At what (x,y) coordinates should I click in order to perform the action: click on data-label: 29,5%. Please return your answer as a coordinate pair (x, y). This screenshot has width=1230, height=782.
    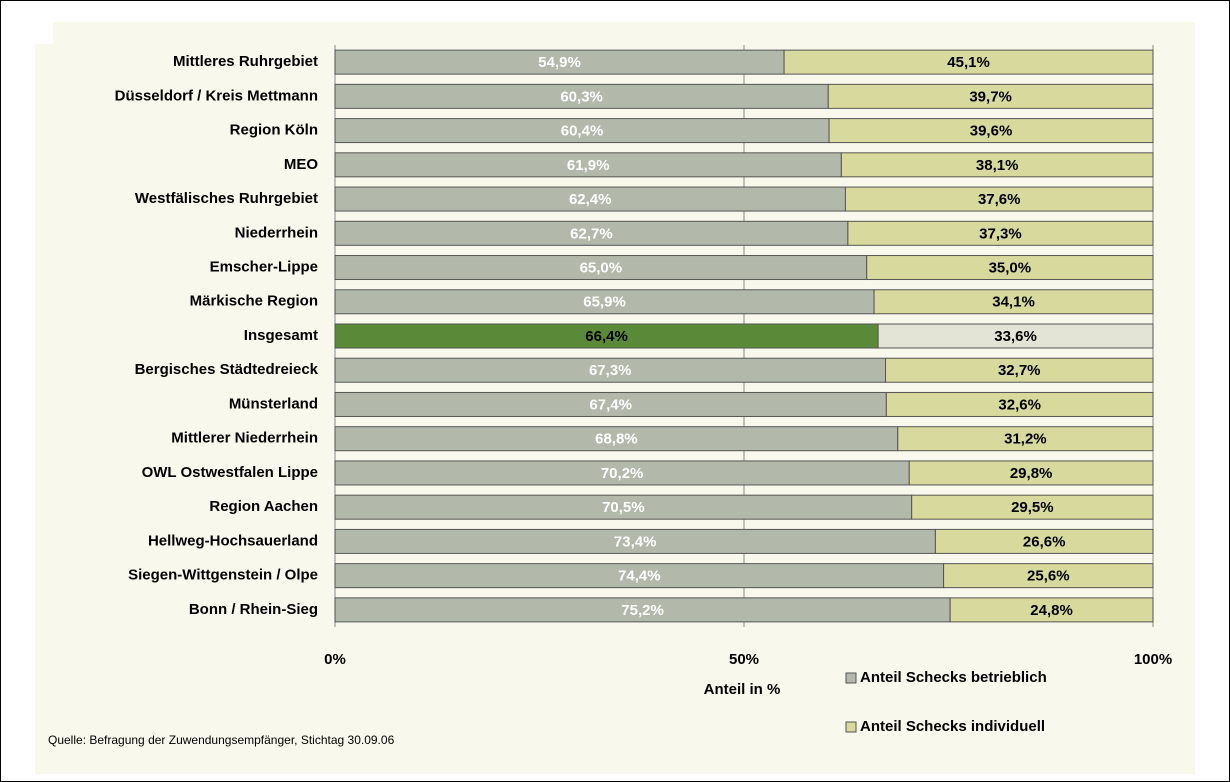
    Looking at the image, I should click on (1032, 507).